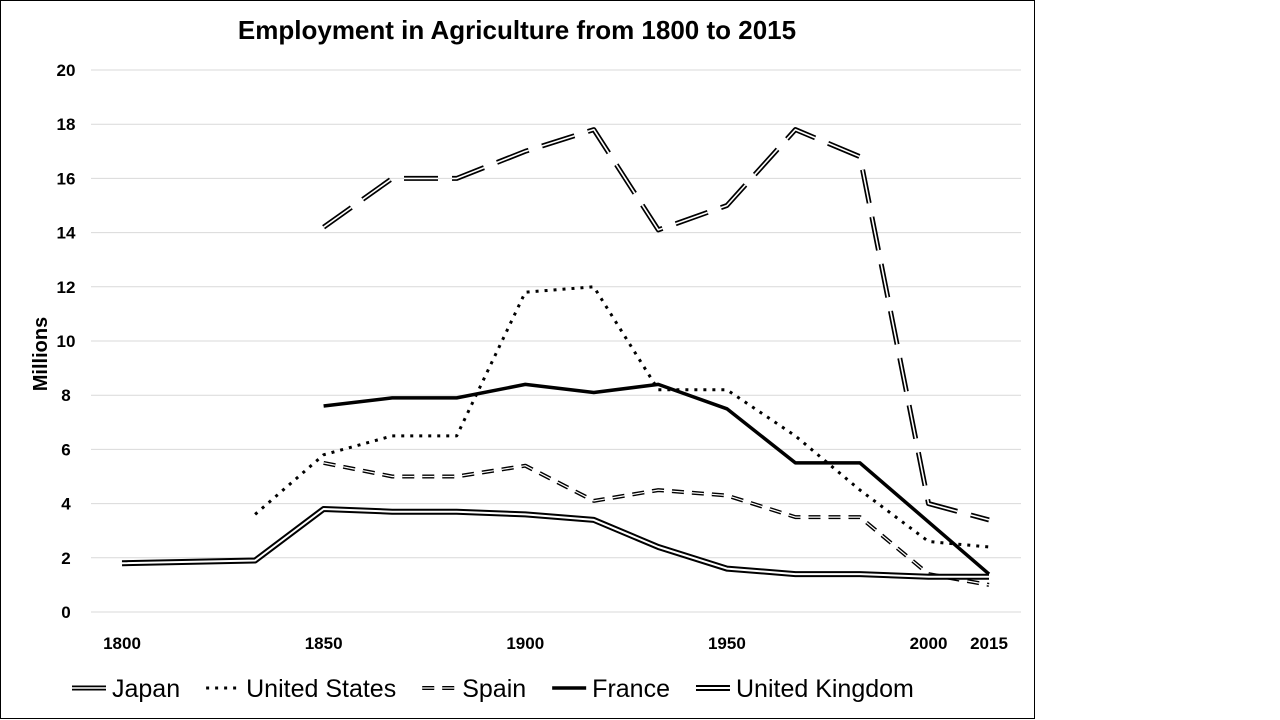  I want to click on series-line-france-stroke, so click(657, 479).